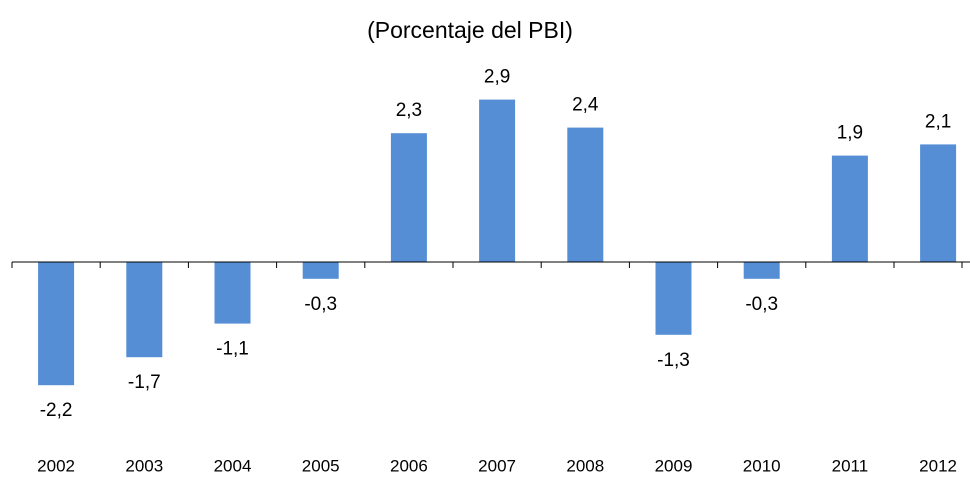 The height and width of the screenshot is (477, 970). What do you see at coordinates (144, 382) in the screenshot?
I see `value-label: -1,7` at bounding box center [144, 382].